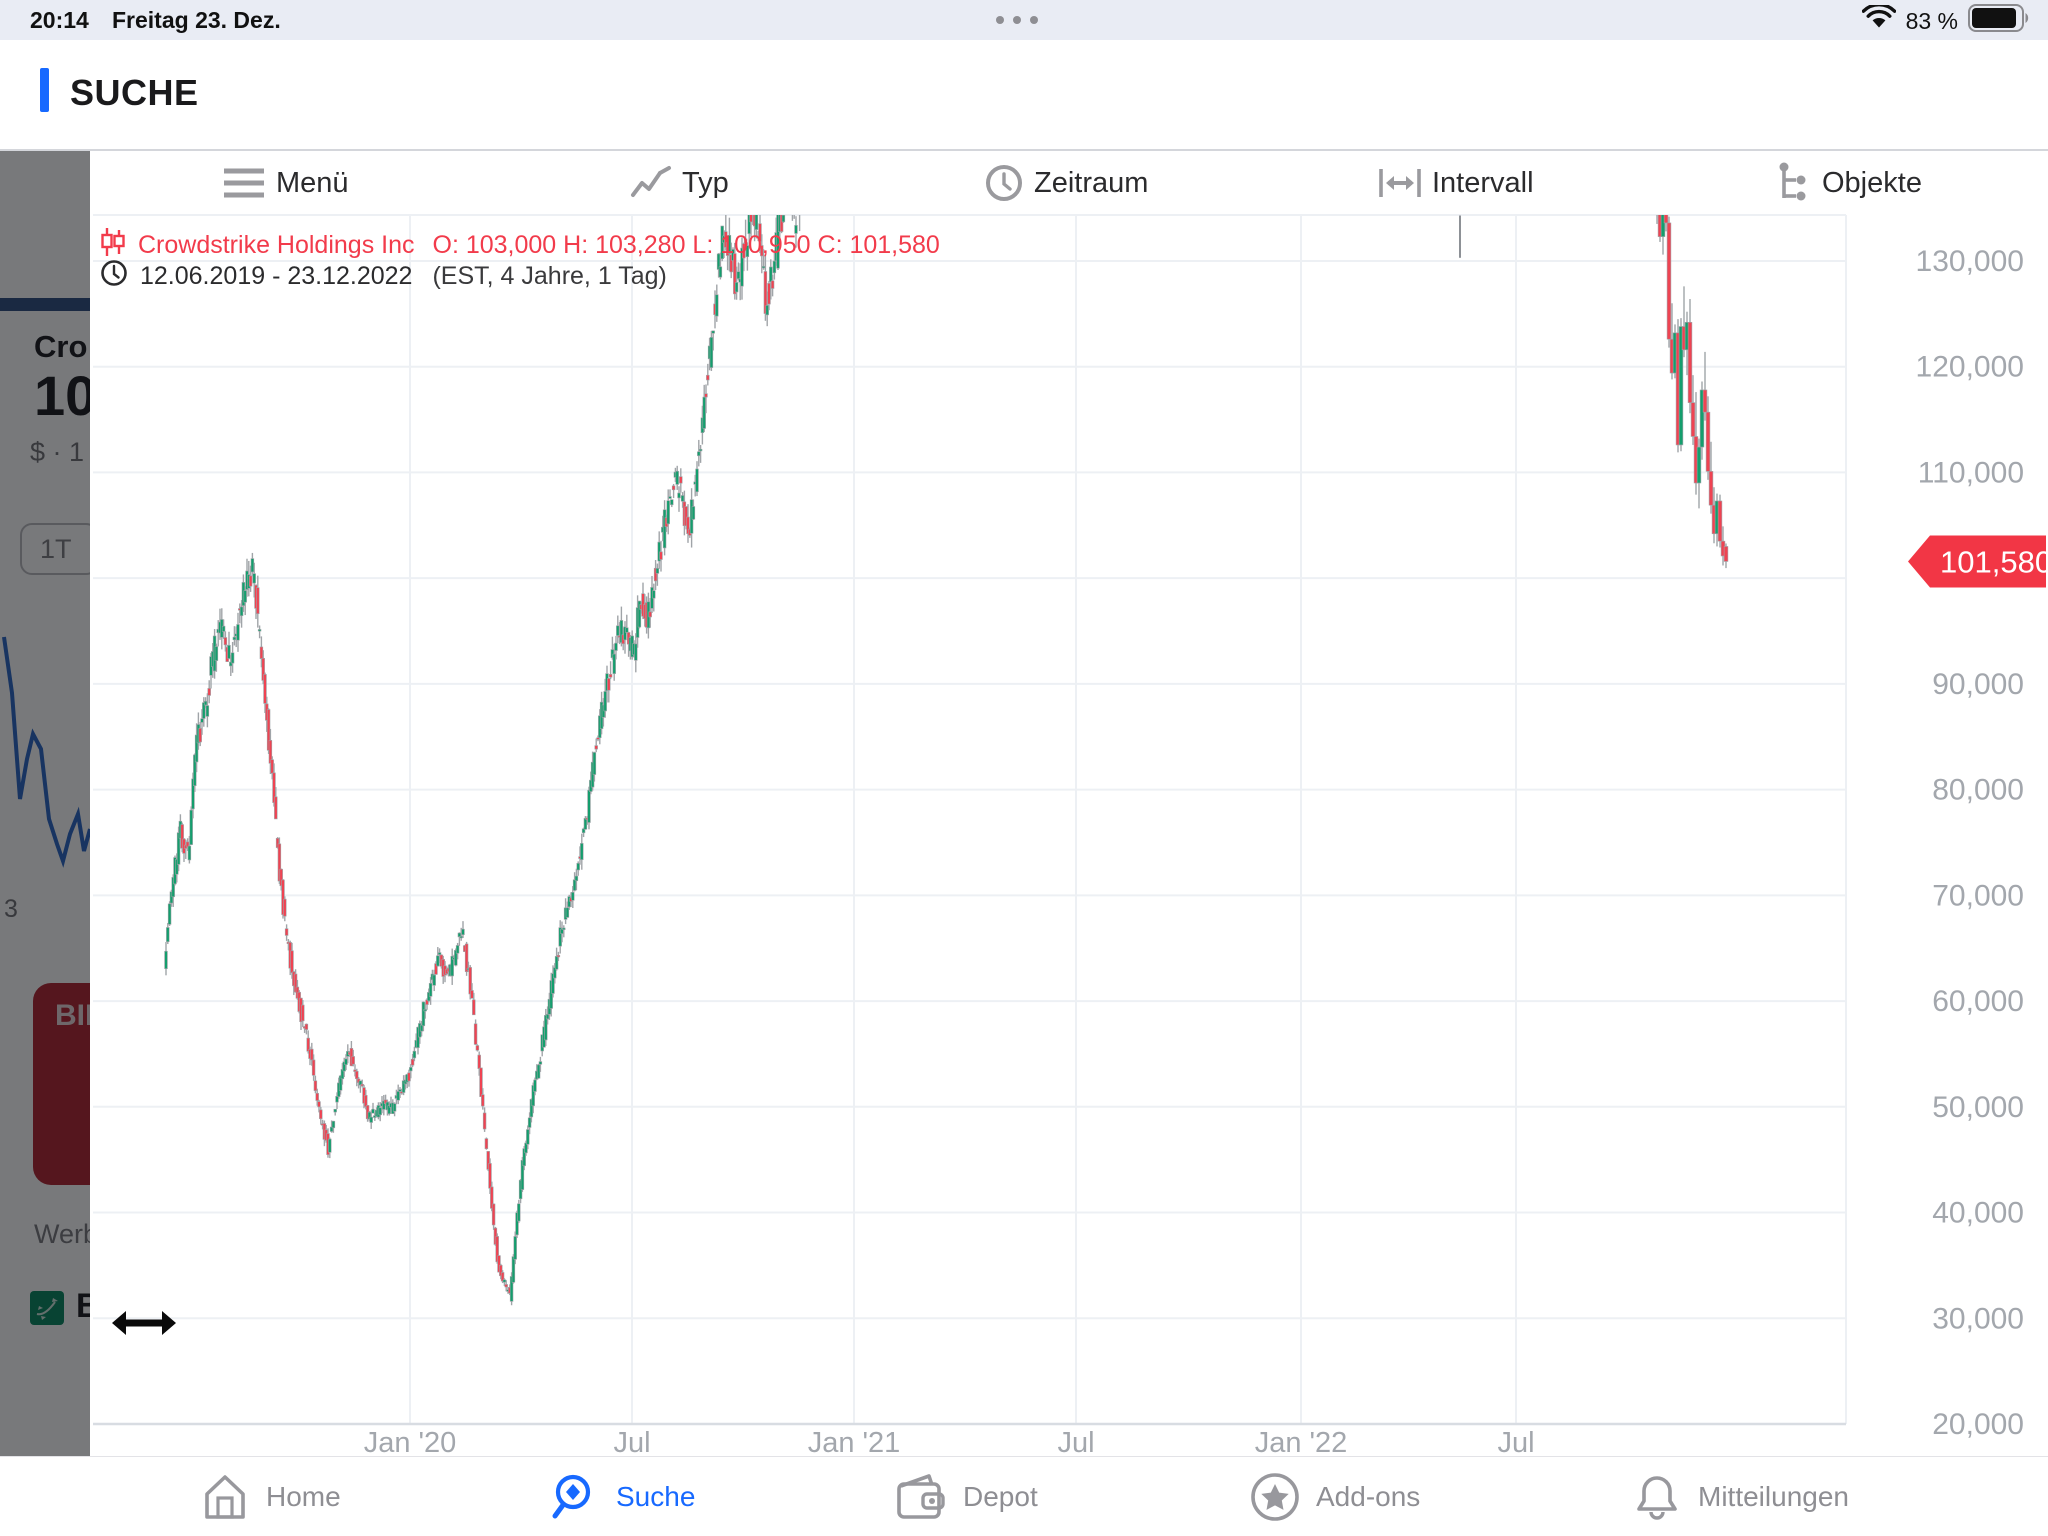 The image size is (2048, 1536). I want to click on timeframe-button: Zeitraum, so click(1066, 183).